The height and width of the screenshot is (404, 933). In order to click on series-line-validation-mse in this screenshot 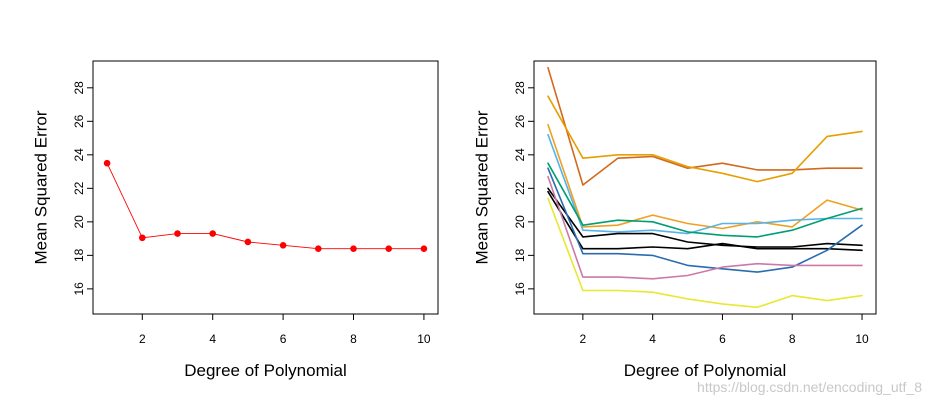, I will do `click(265, 206)`.